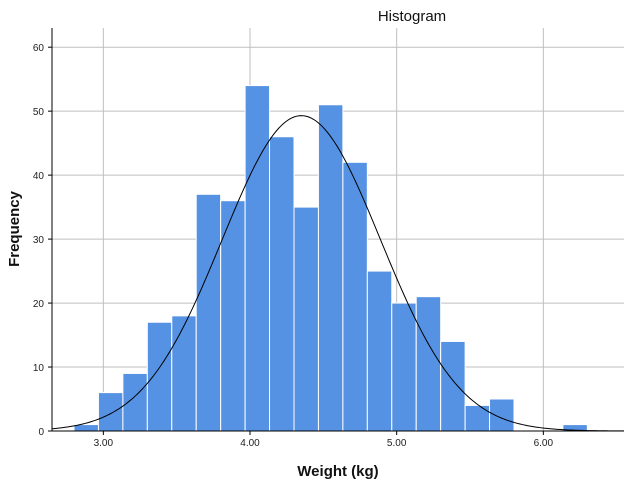  Describe the element at coordinates (397, 443) in the screenshot. I see `x-tick-label: 5.00` at that location.